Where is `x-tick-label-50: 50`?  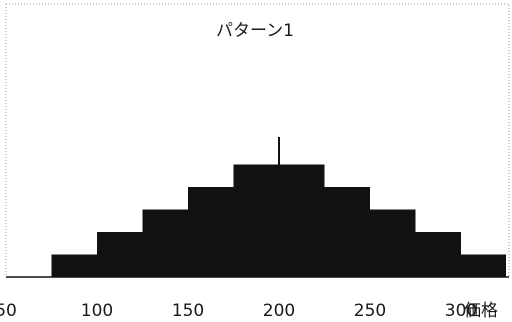 x-tick-label-50: 50 is located at coordinates (8, 311).